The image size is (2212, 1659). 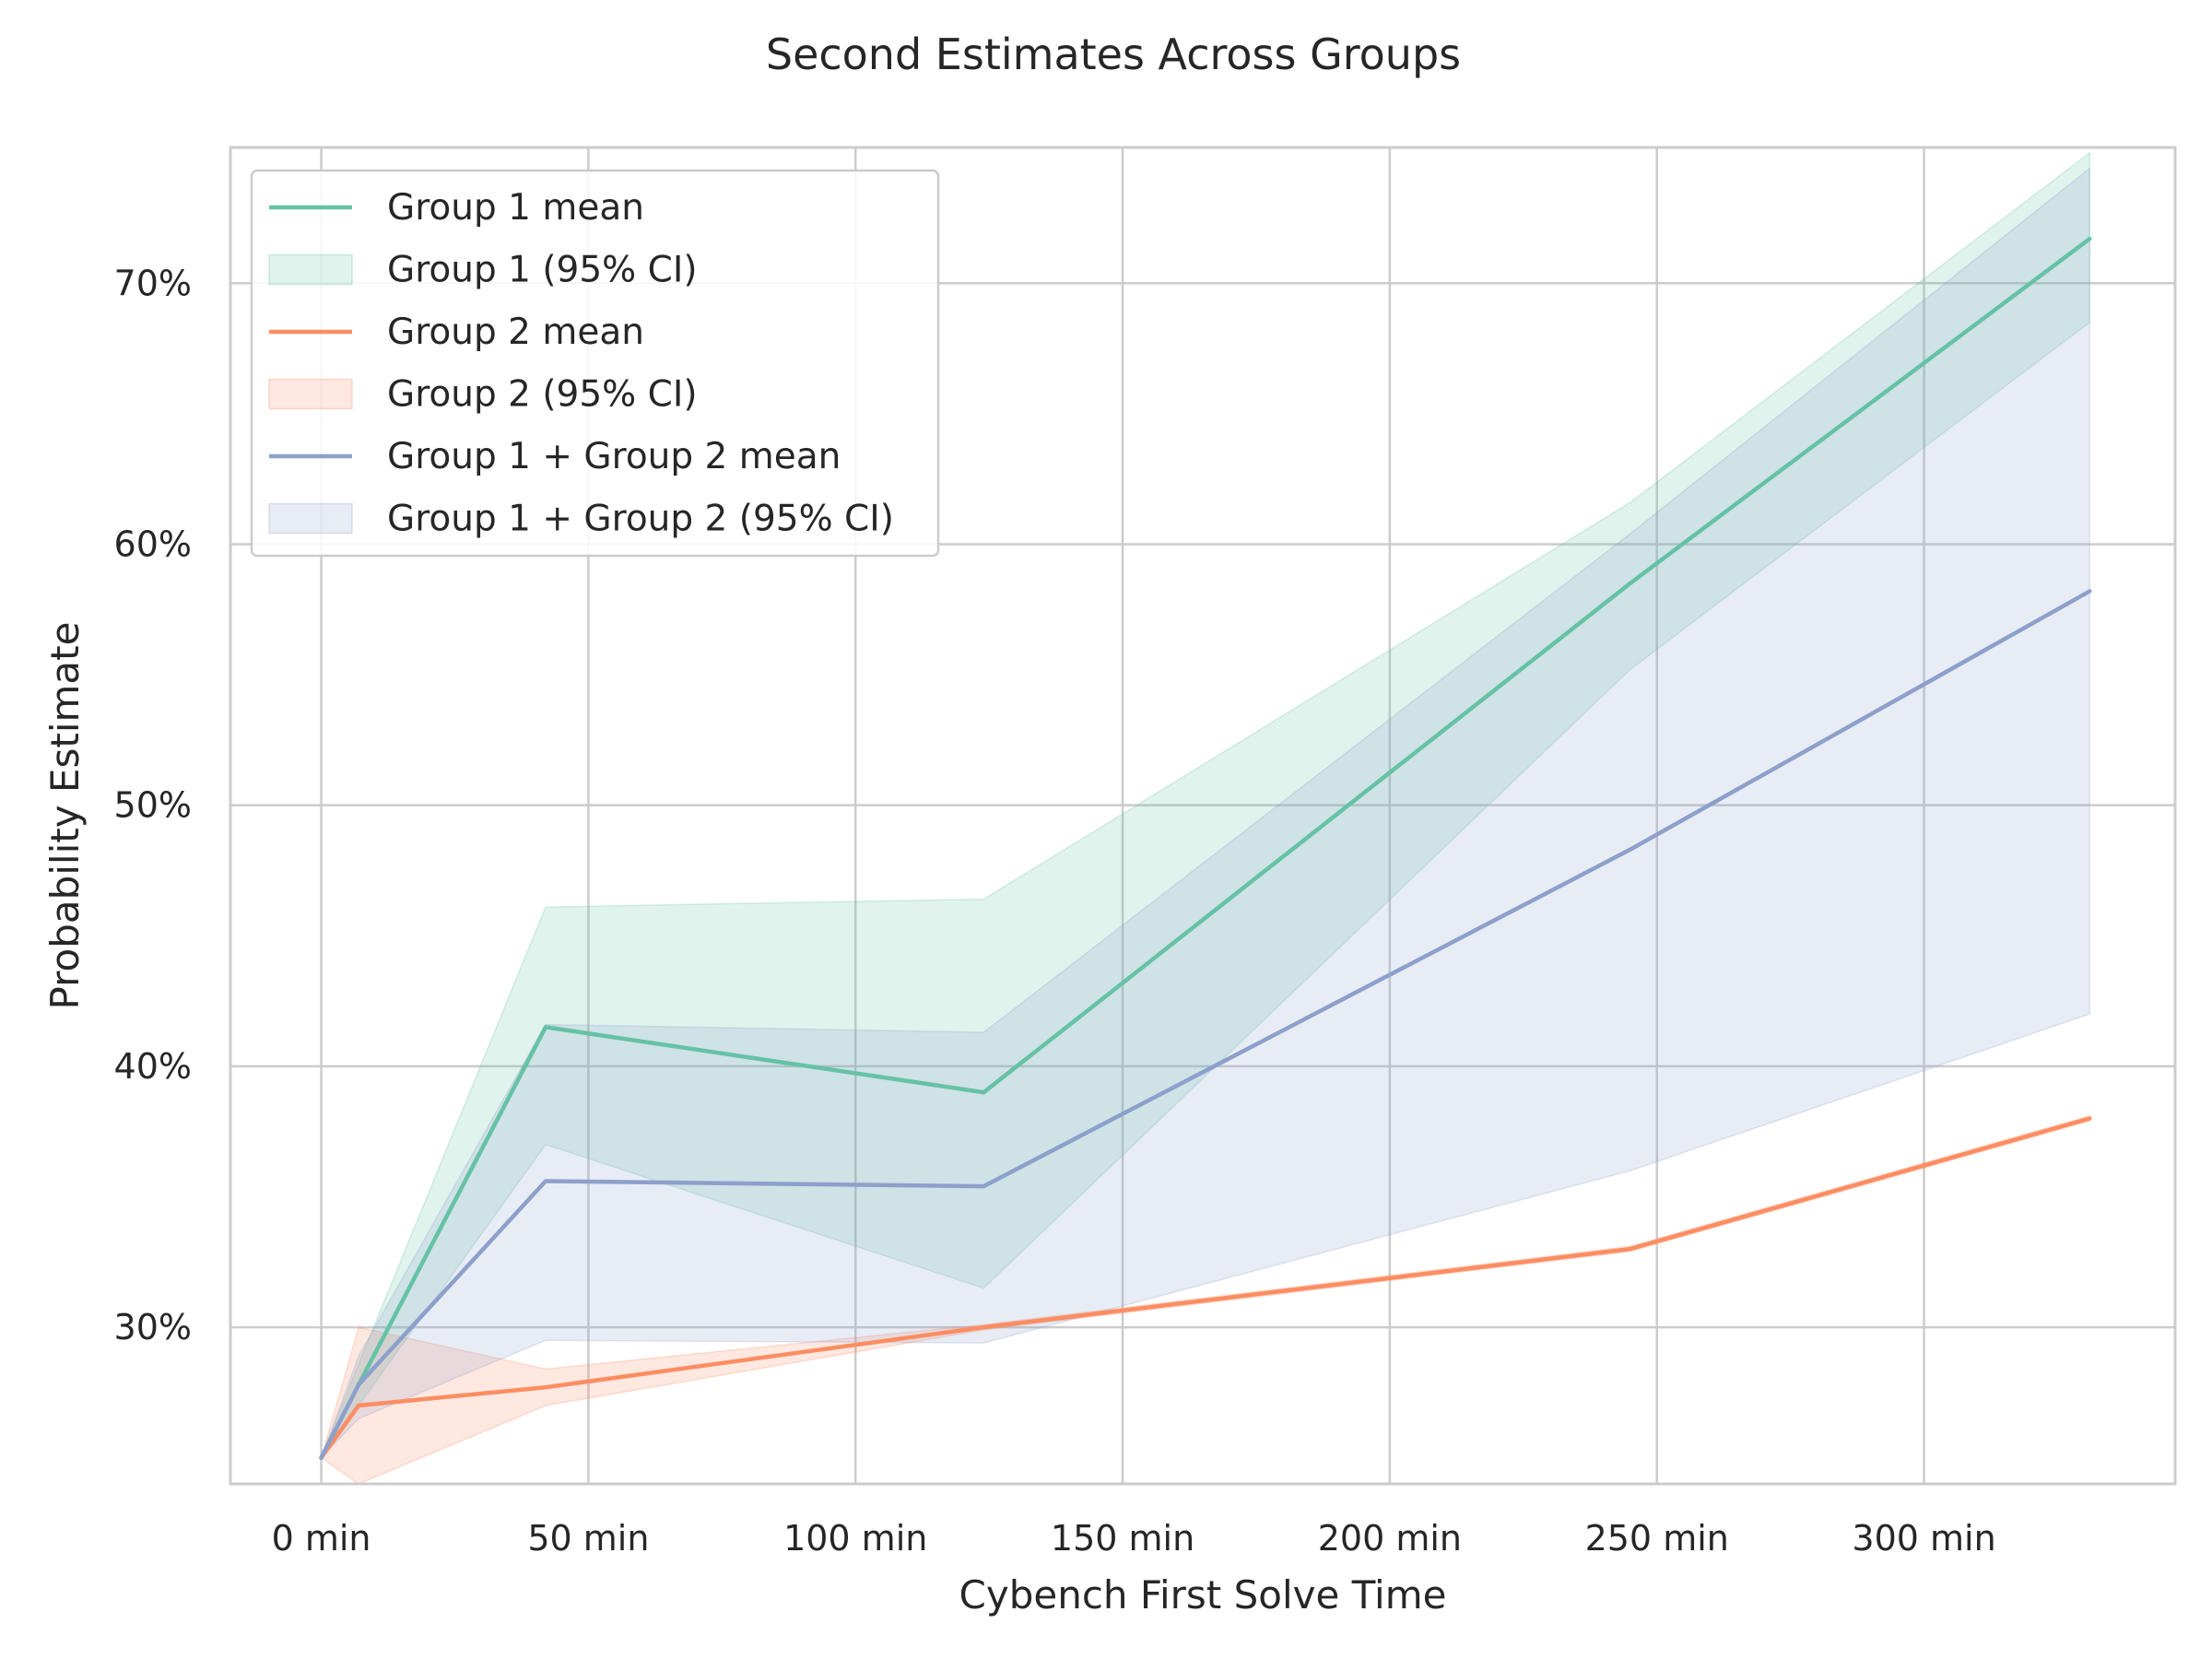 I want to click on combined-legend-patch, so click(x=310, y=518).